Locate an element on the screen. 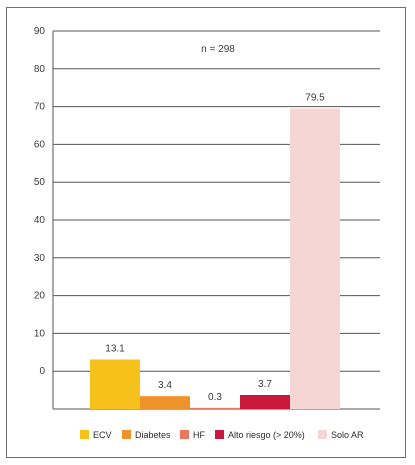 The image size is (415, 465). bar-solo-ar is located at coordinates (315, 259).